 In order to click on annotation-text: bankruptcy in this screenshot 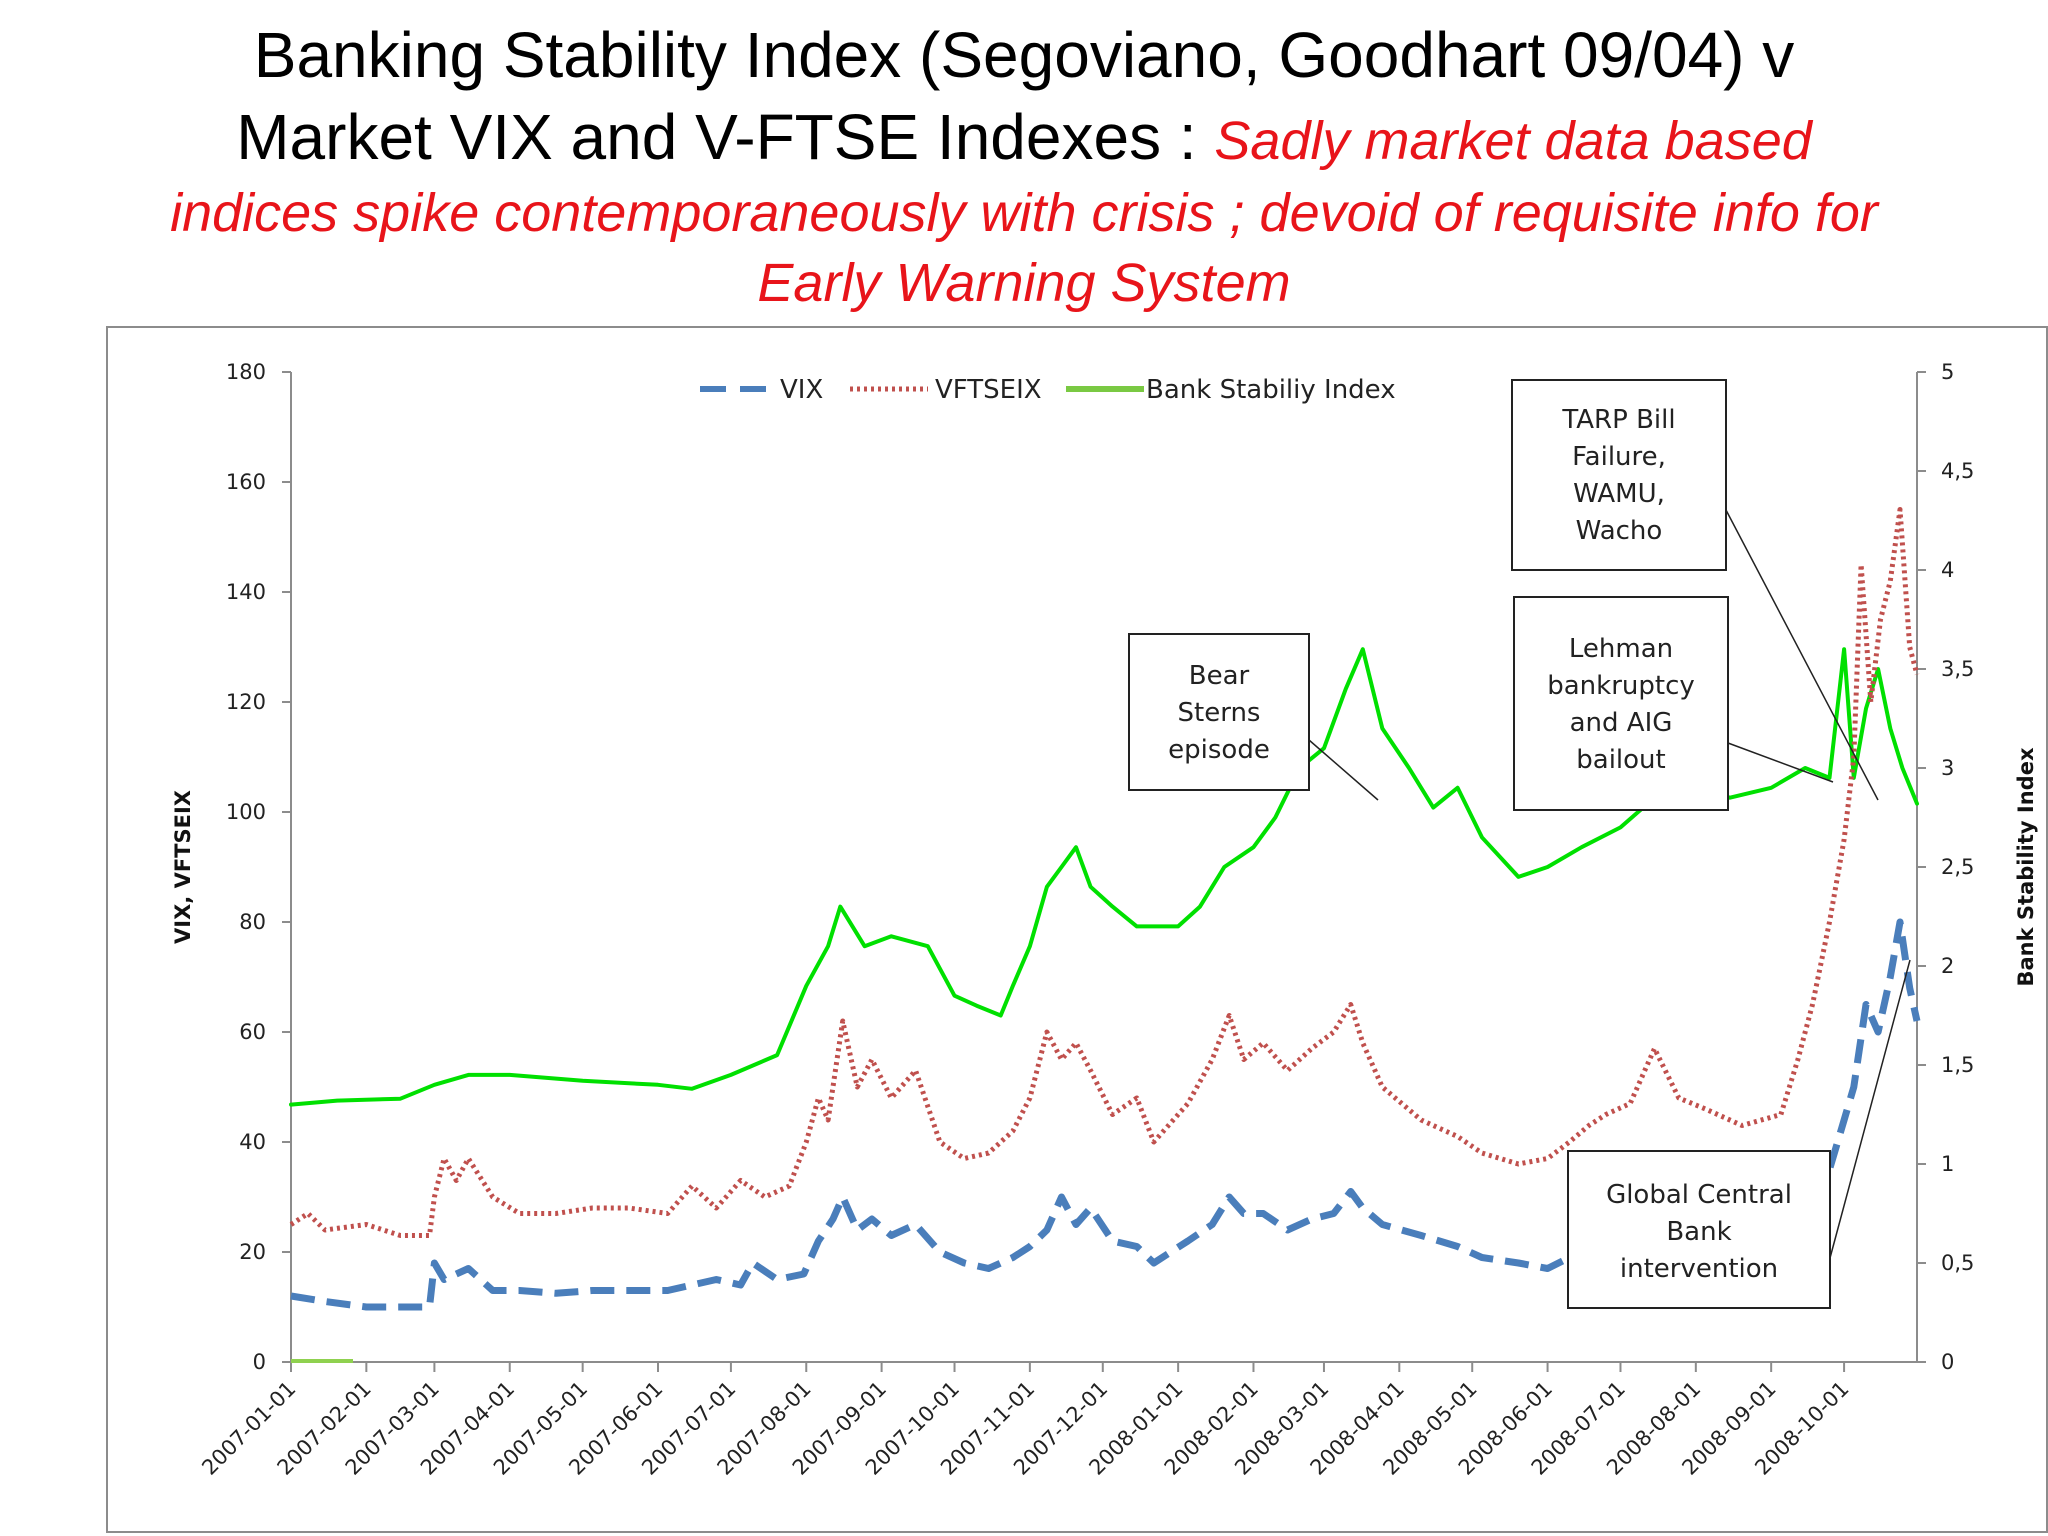, I will do `click(1621, 686)`.